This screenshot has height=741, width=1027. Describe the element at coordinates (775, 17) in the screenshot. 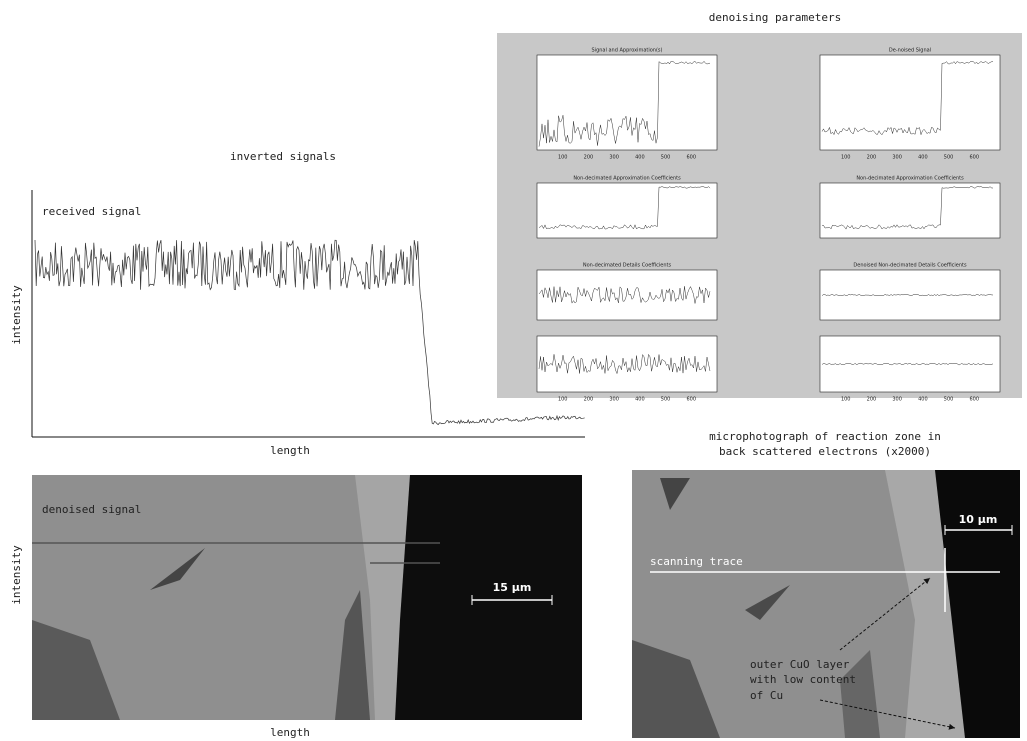

I see `panel-title: denoising parameters` at that location.